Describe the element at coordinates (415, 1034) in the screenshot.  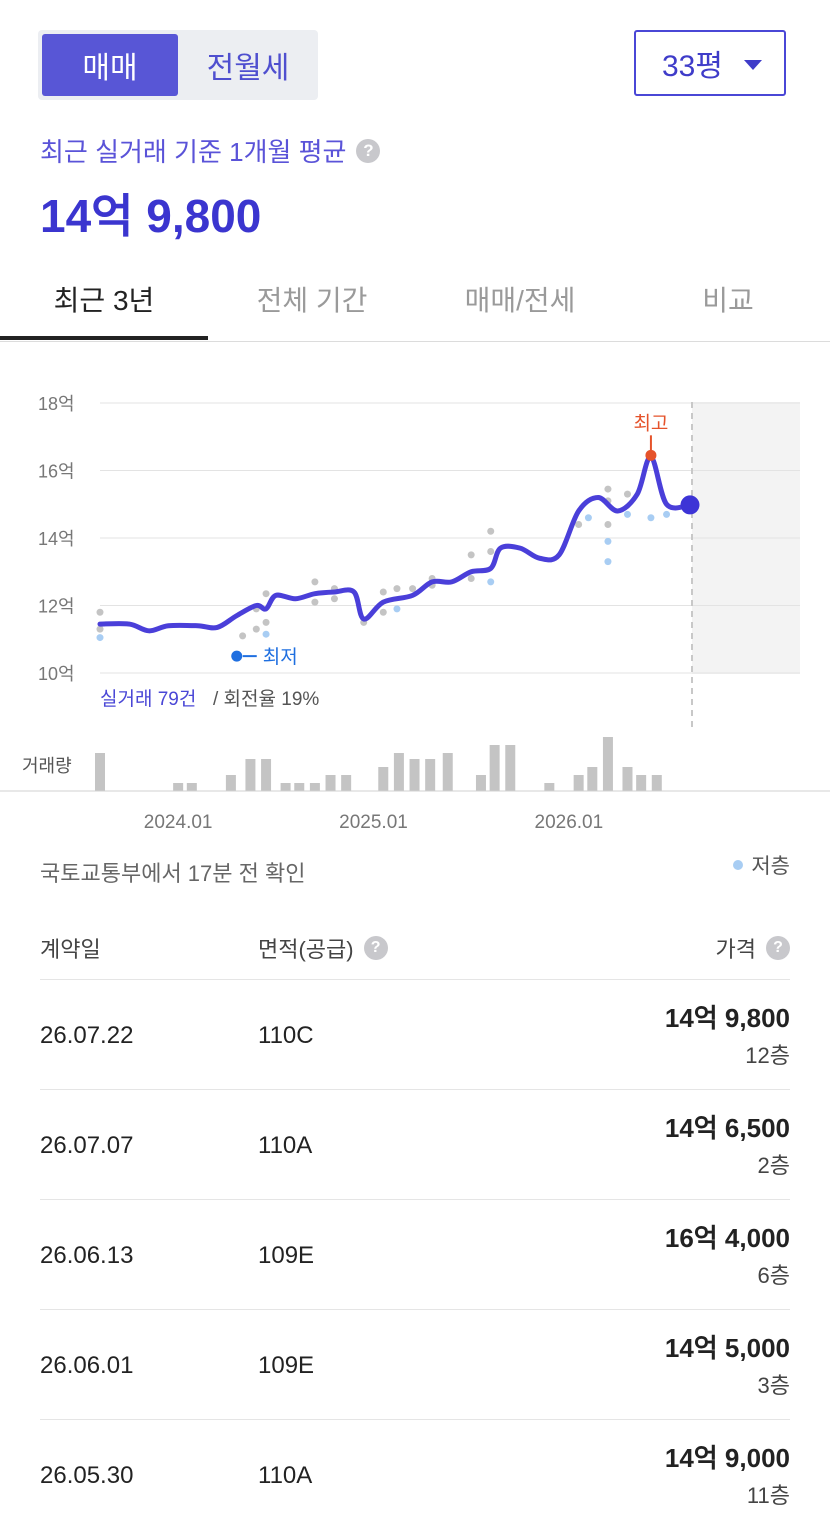
I see `table-row: 26.07.22 110C 14억 9,800 12층` at that location.